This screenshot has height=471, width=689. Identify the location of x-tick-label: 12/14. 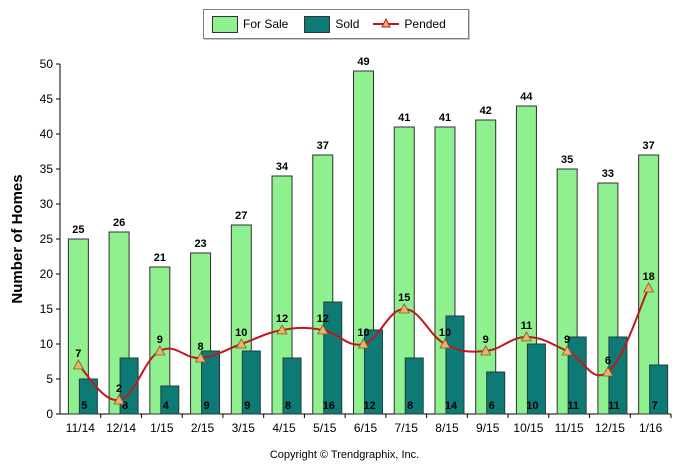
(121, 428).